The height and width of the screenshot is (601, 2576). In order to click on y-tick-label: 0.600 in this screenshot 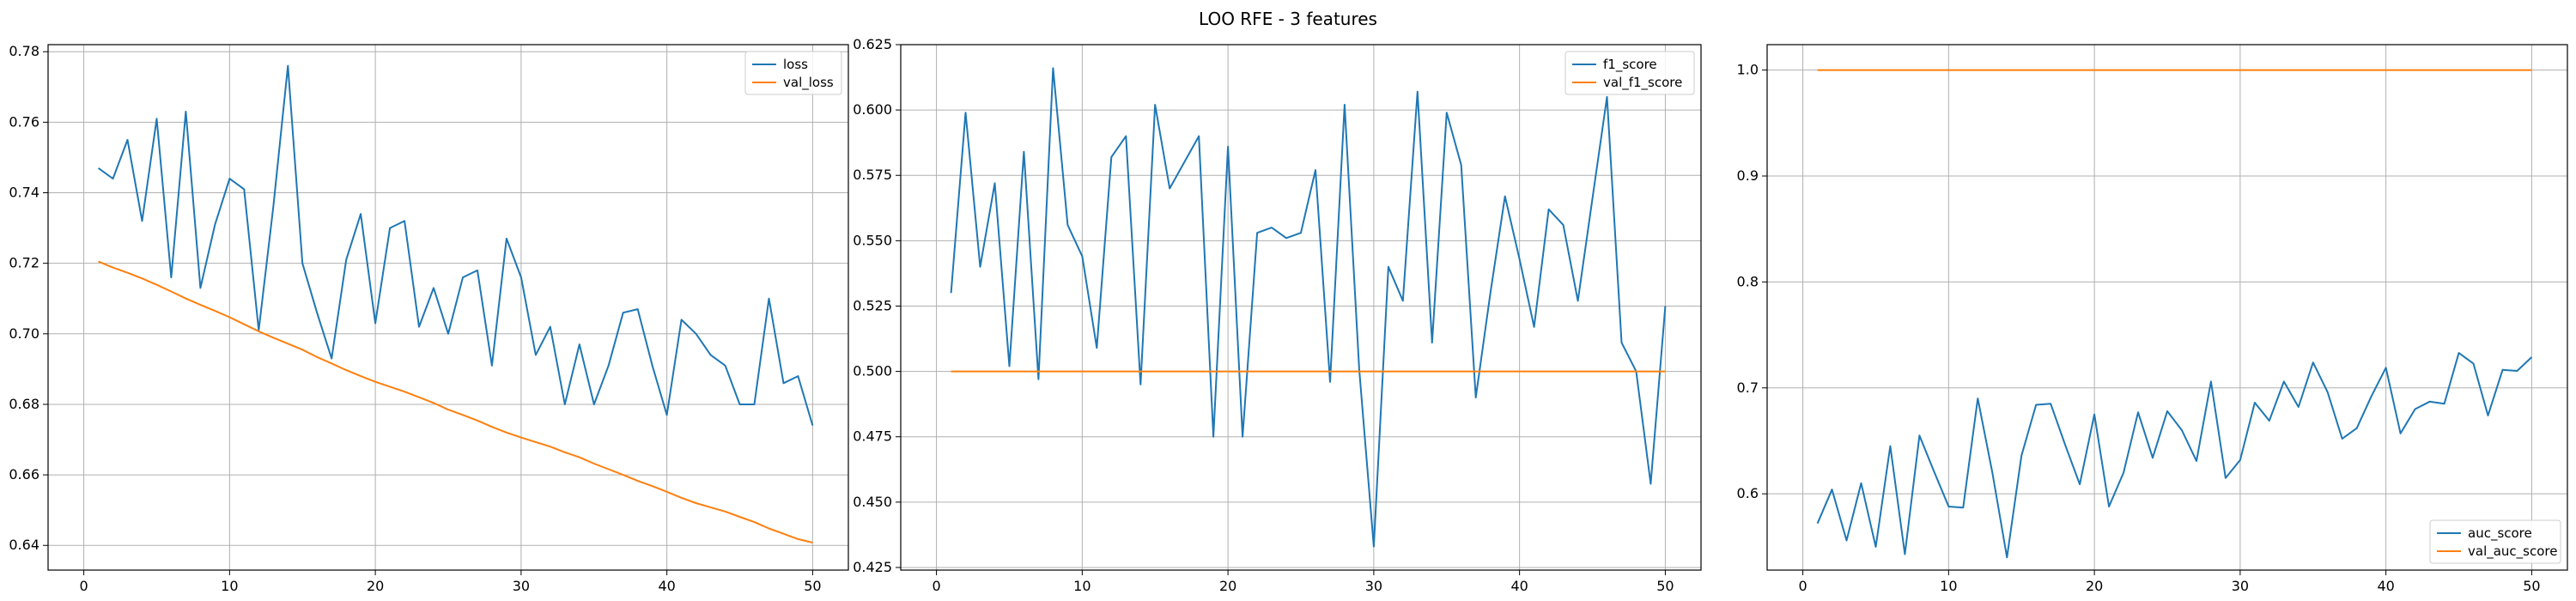, I will do `click(872, 109)`.